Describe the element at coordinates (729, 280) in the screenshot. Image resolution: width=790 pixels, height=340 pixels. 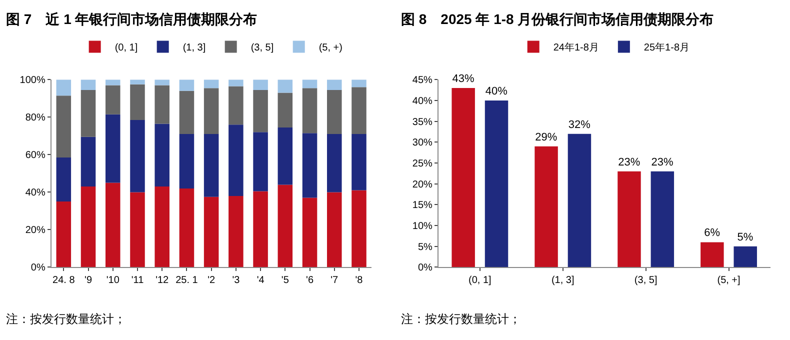
I see `x-tick-label: (5, +]` at that location.